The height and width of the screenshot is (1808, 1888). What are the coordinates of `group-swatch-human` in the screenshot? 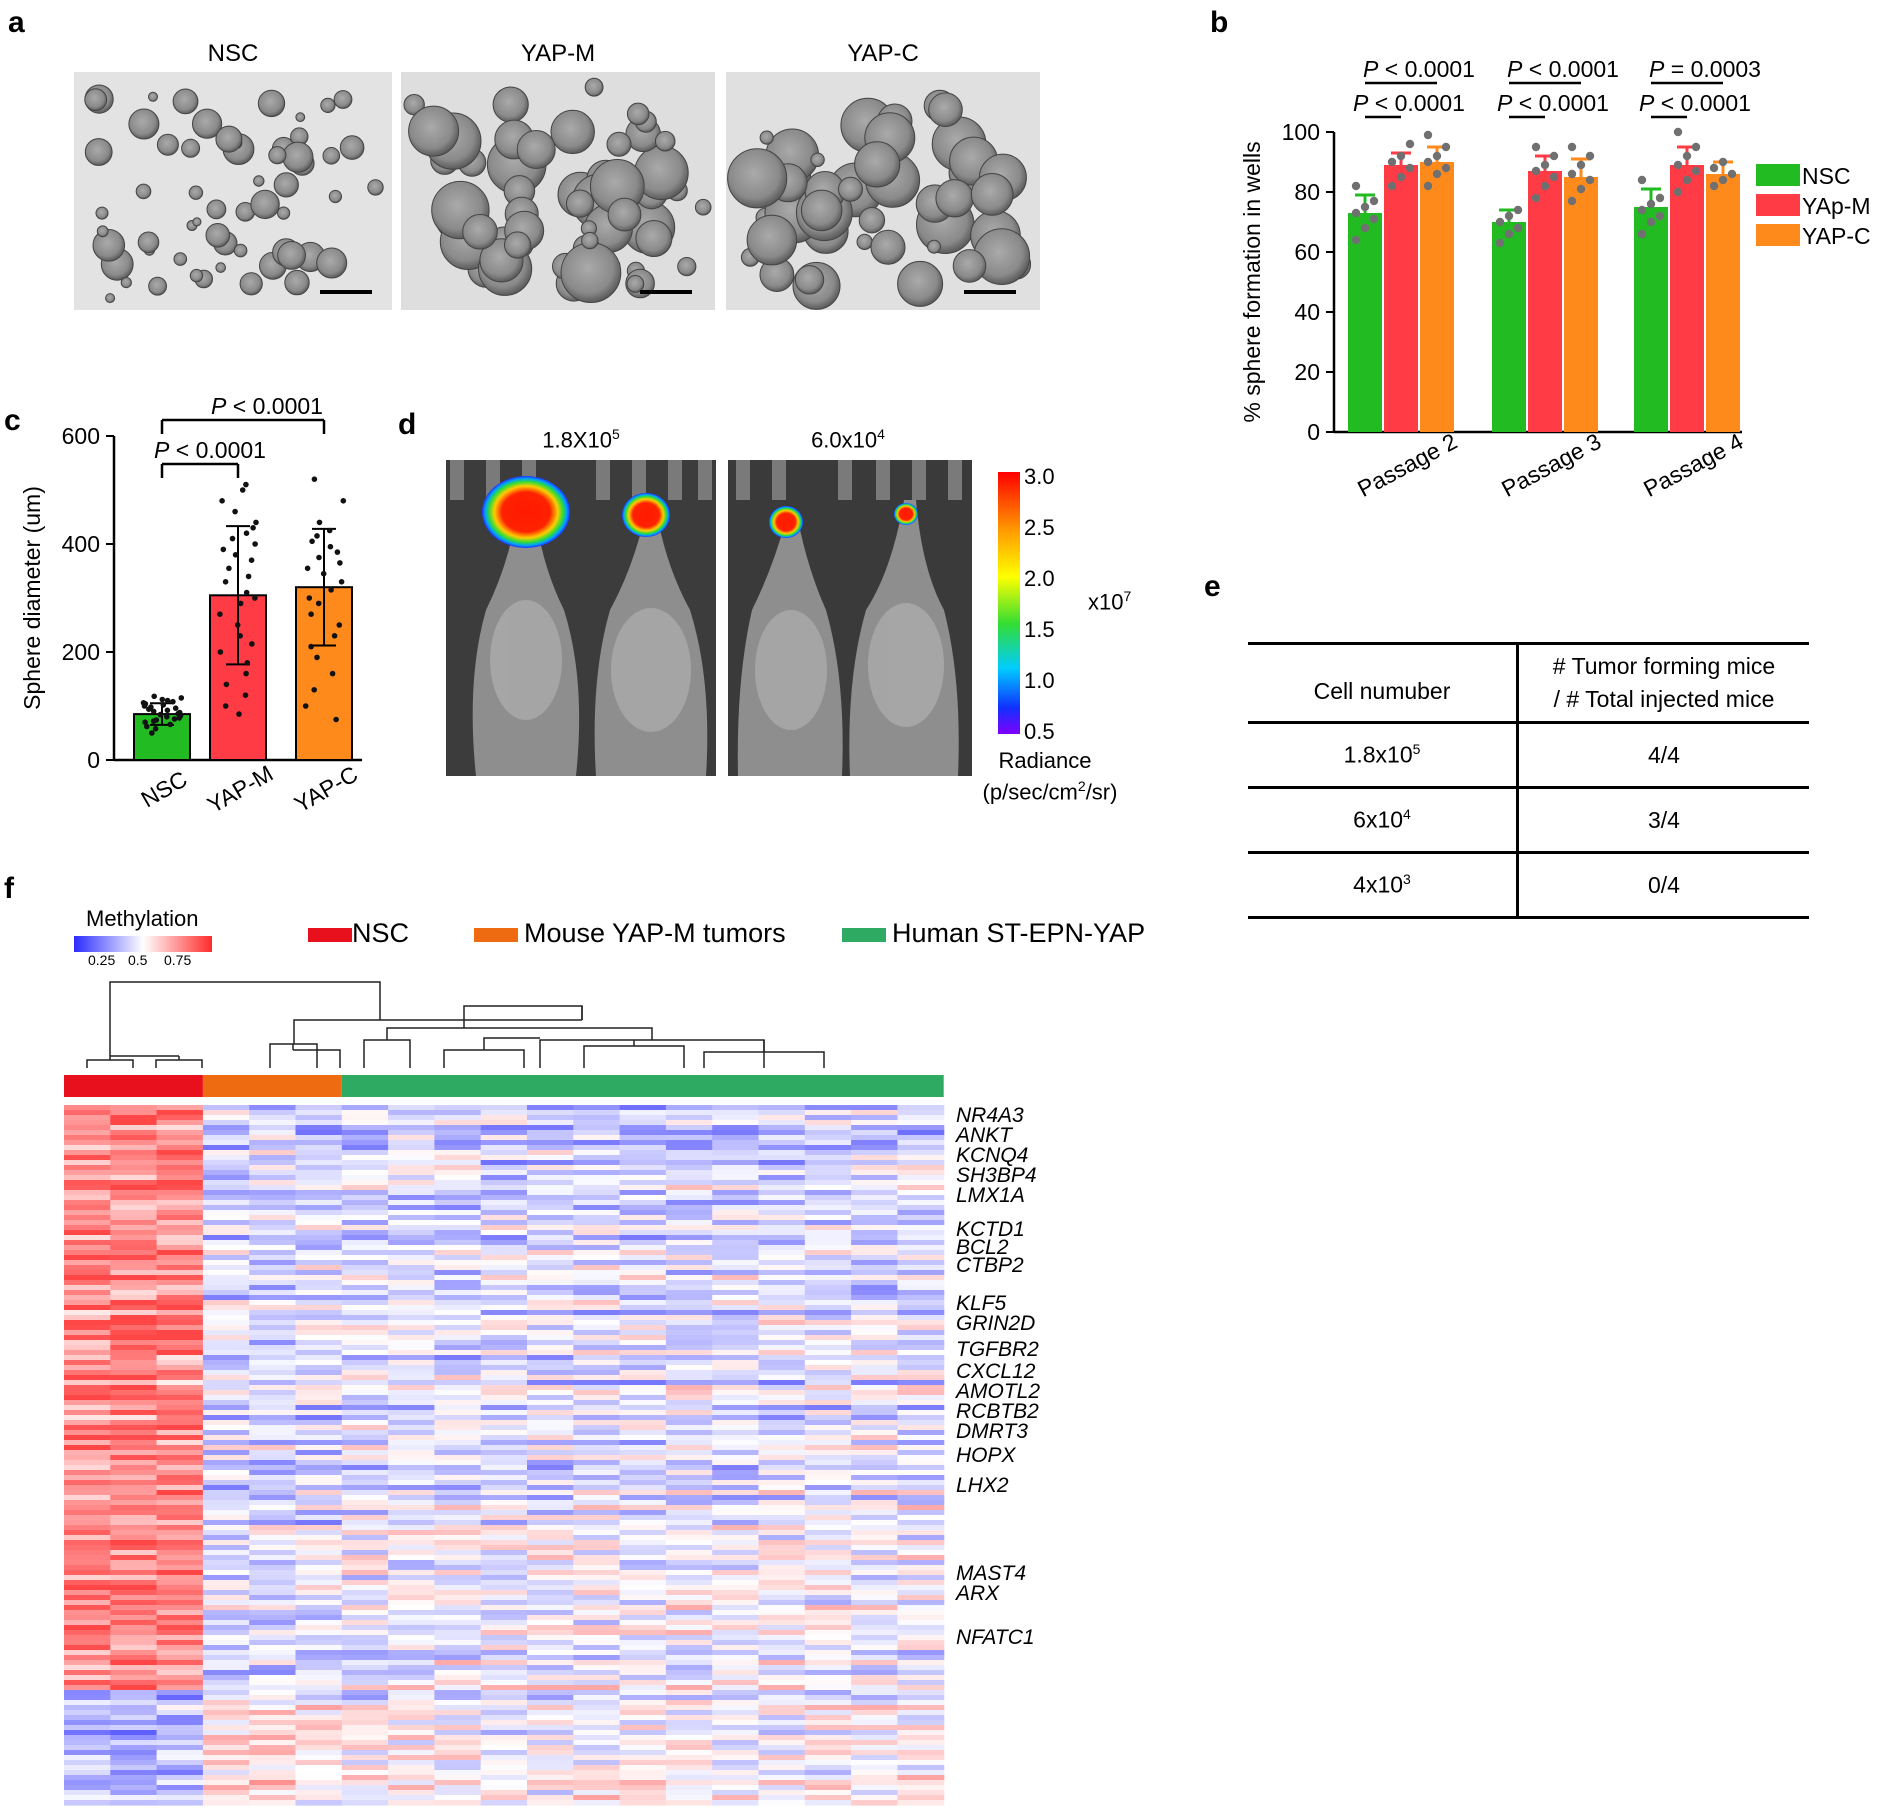 It's located at (864, 934).